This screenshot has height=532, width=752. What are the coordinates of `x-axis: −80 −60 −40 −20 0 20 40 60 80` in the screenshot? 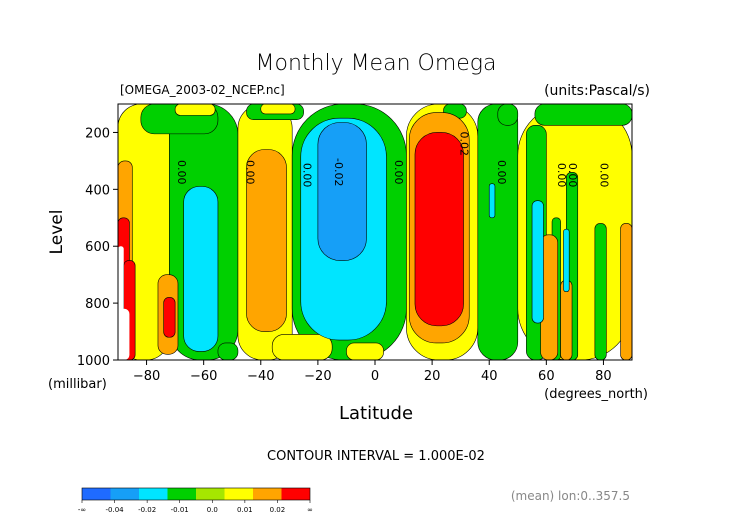 It's located at (372, 372).